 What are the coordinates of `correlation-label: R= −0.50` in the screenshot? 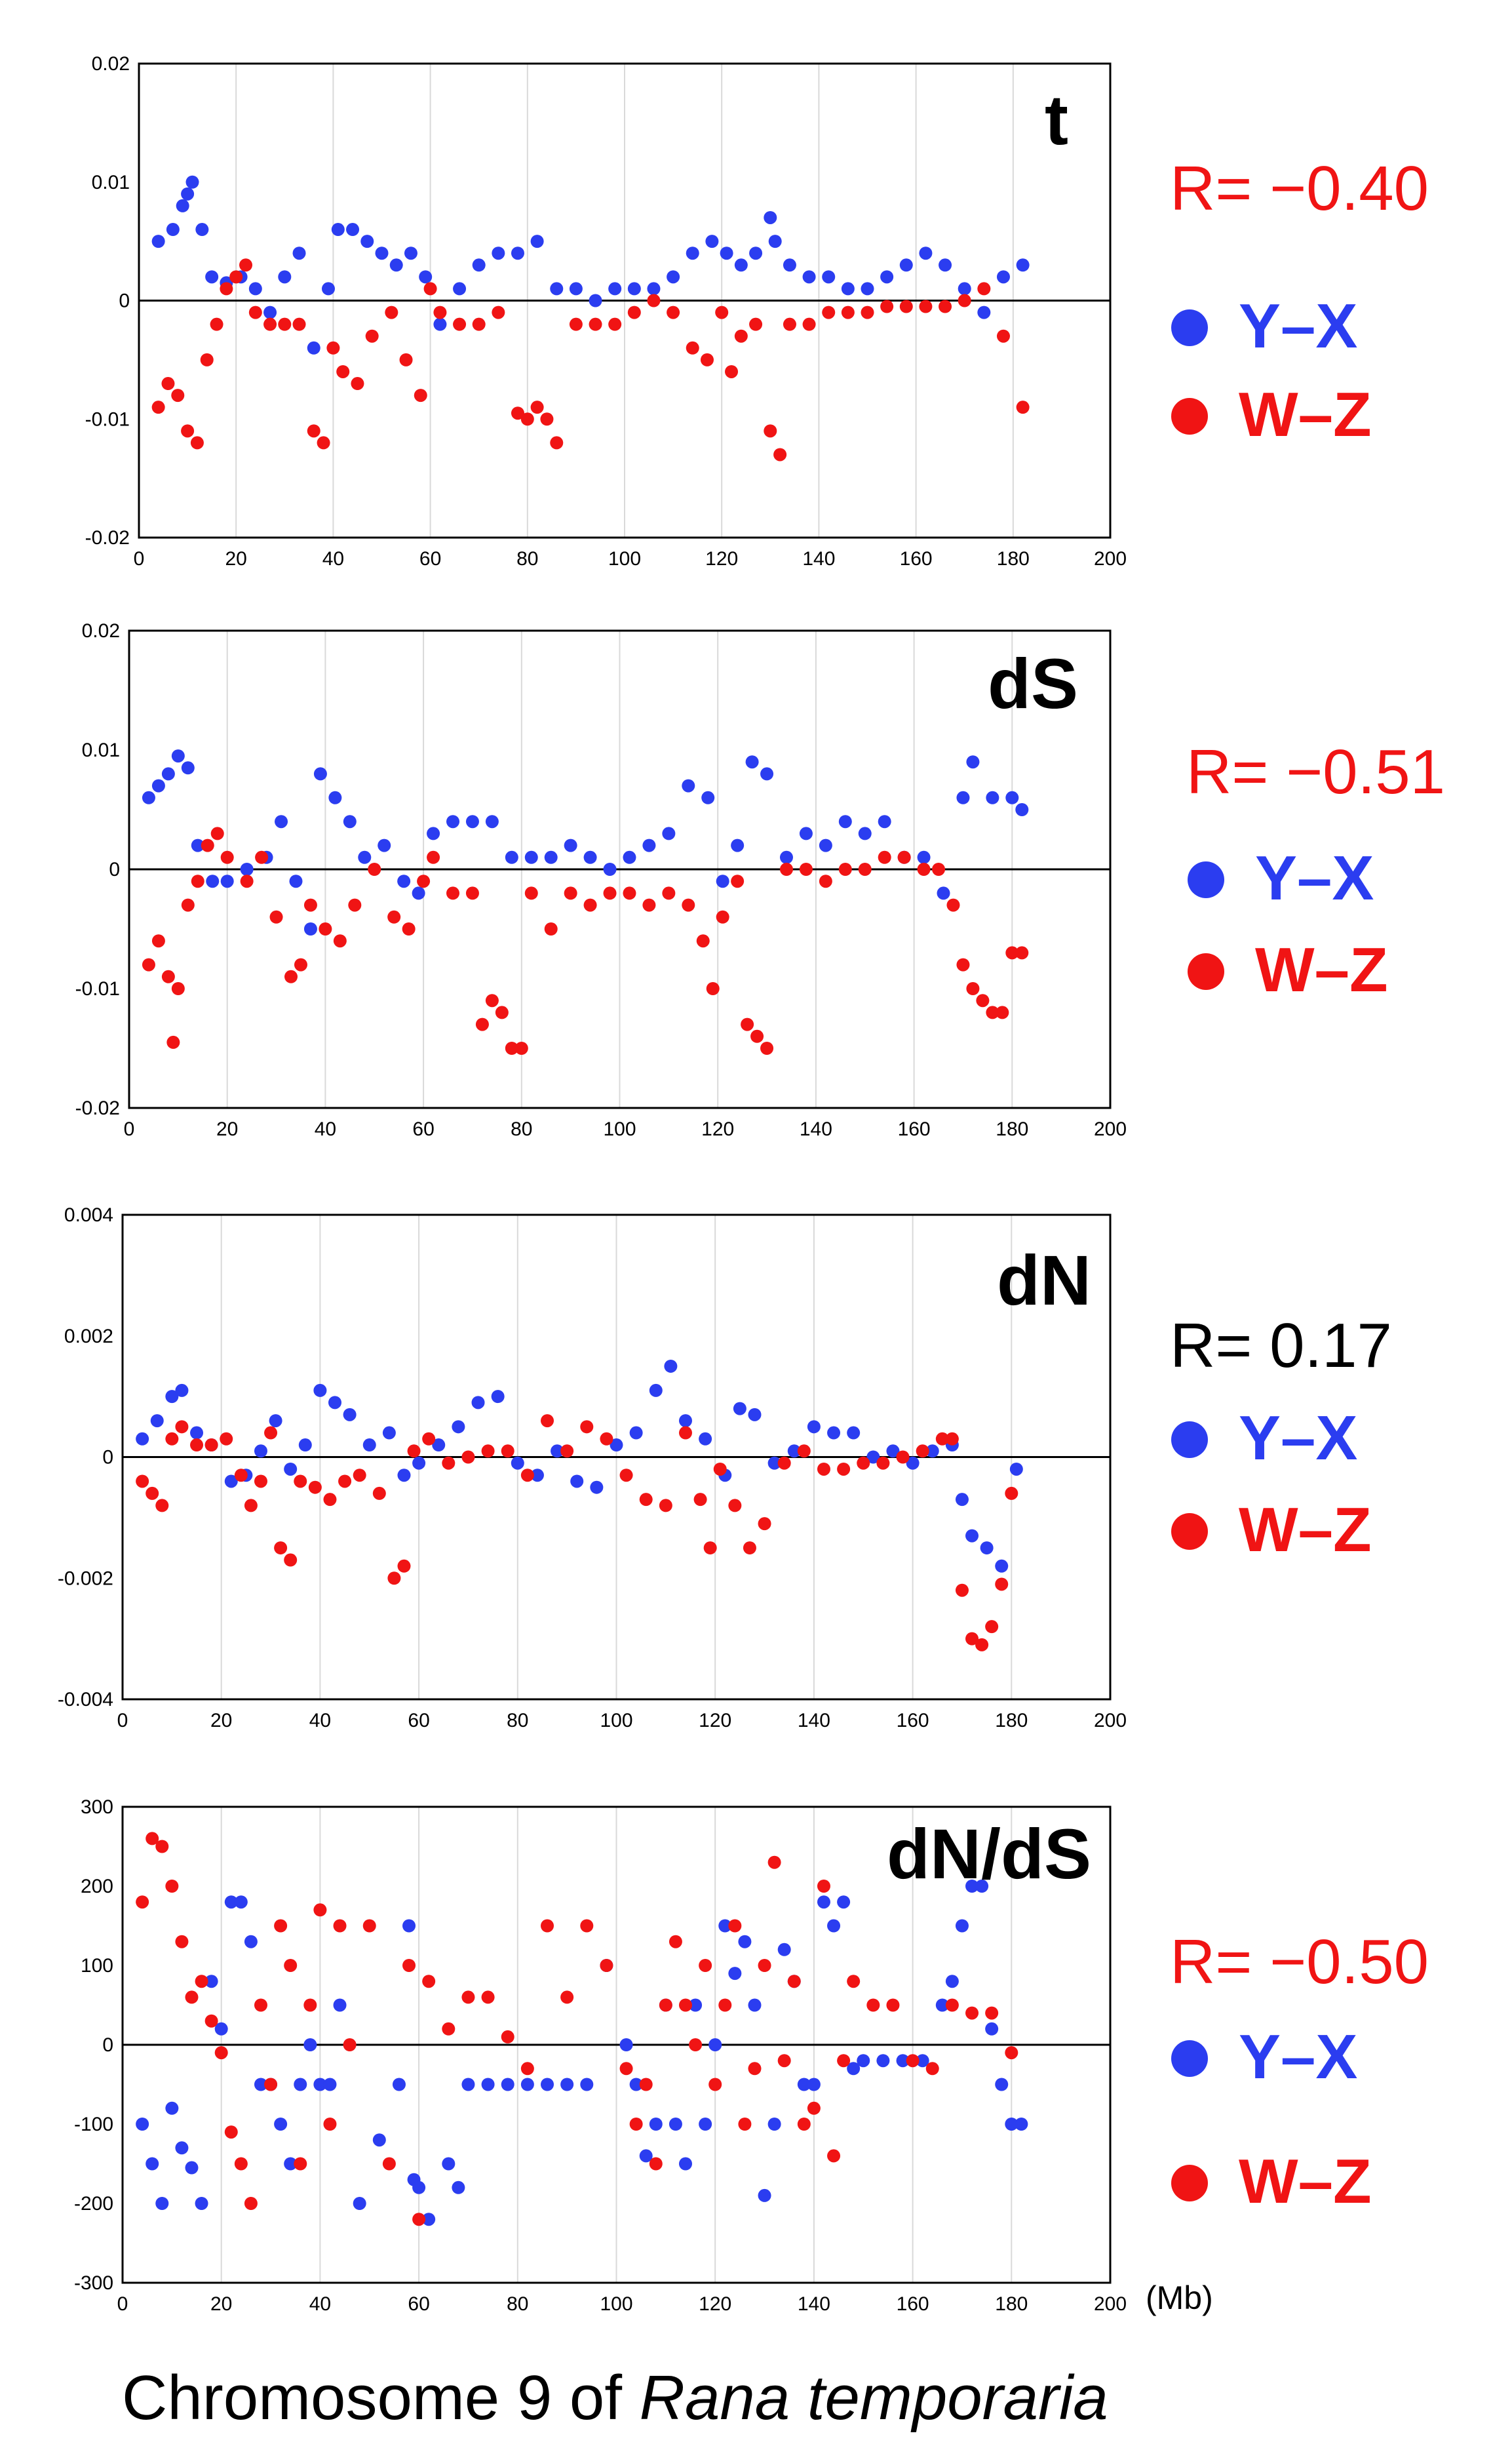 It's located at (1299, 1962).